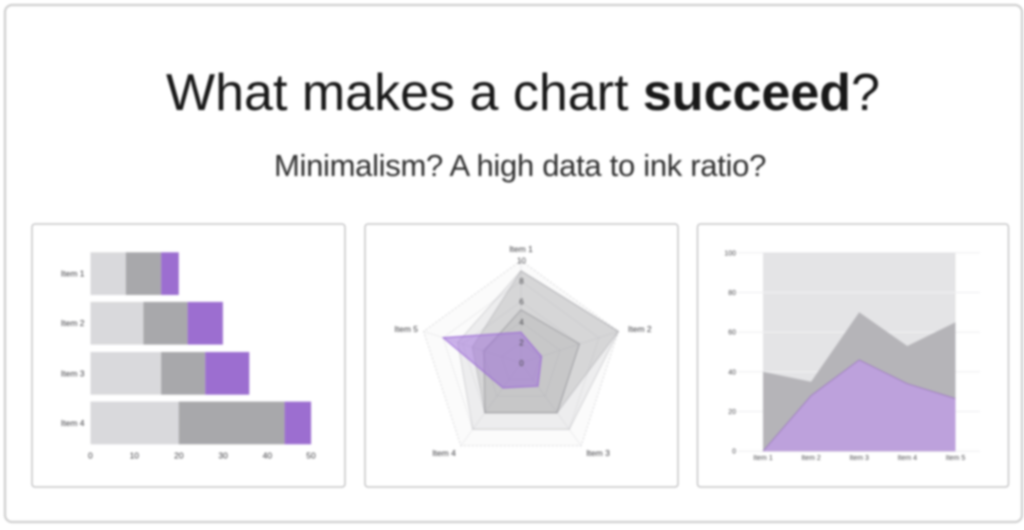  I want to click on svg-text: 30, so click(223, 456).